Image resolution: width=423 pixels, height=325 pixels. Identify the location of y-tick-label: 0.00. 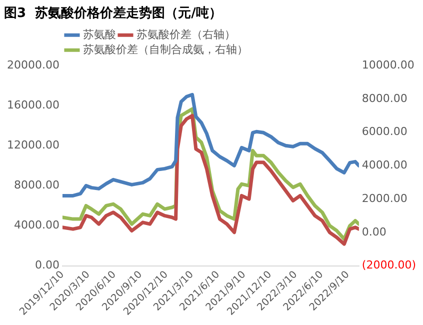
(47, 265).